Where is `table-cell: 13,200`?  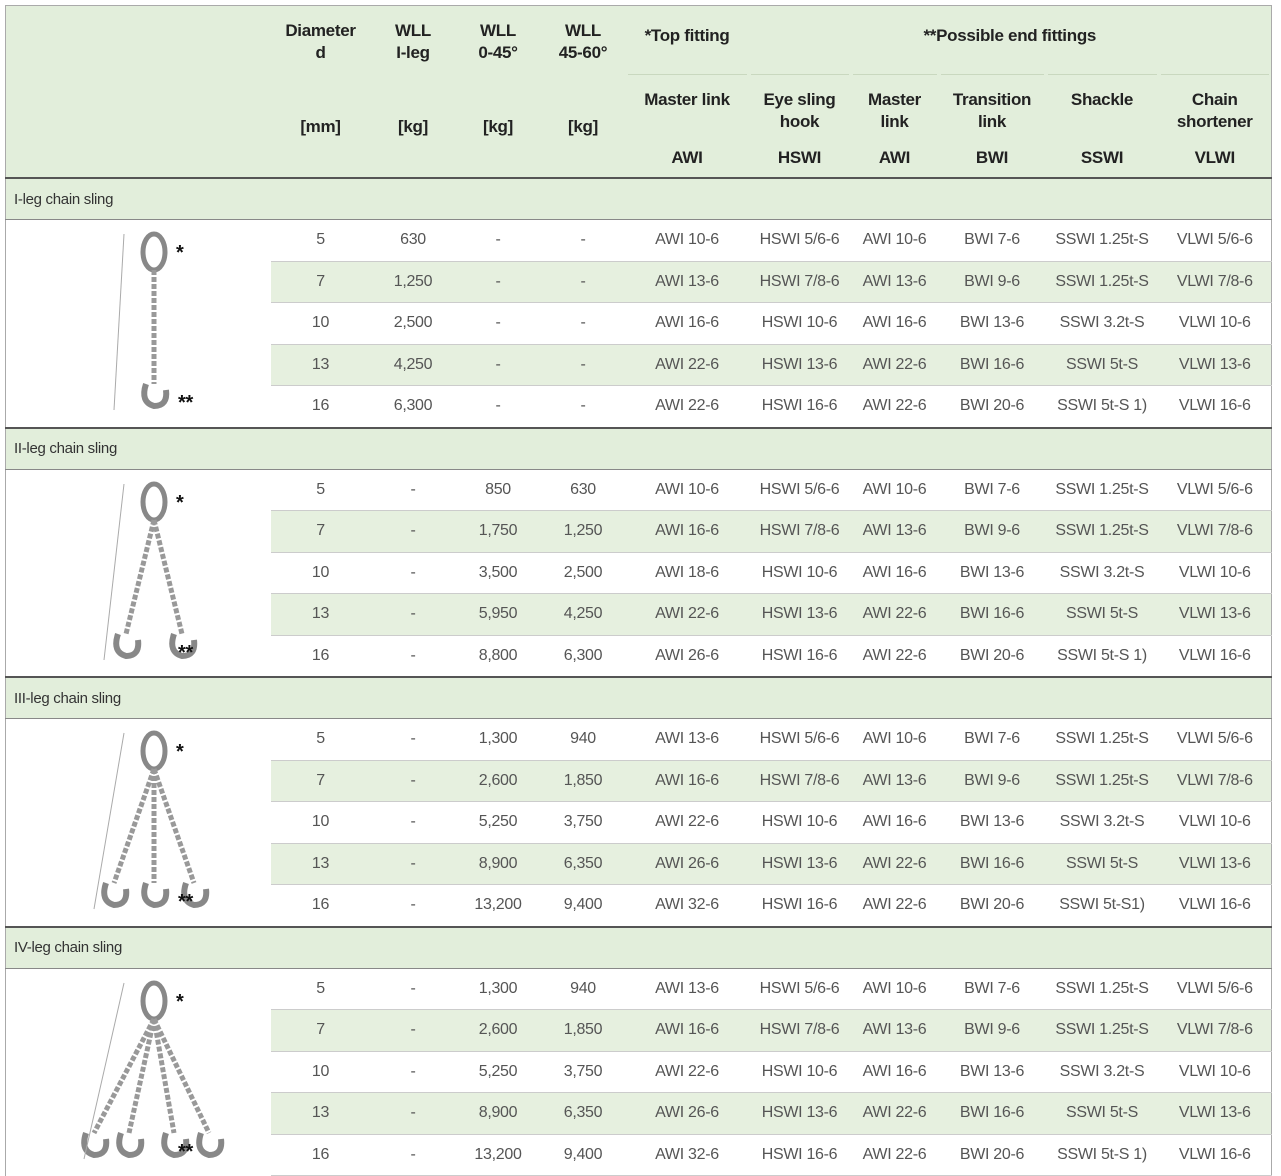
table-cell: 13,200 is located at coordinates (498, 905).